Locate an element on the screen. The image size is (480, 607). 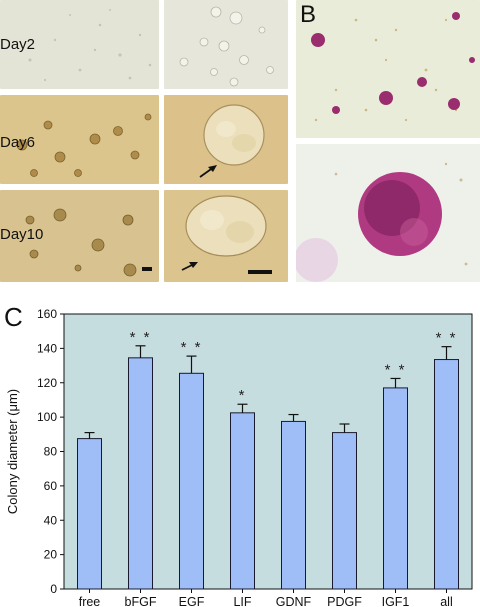
y-axis-ticks: 0 20 40 60 80 100 120 140 160 is located at coordinates (50, 451).